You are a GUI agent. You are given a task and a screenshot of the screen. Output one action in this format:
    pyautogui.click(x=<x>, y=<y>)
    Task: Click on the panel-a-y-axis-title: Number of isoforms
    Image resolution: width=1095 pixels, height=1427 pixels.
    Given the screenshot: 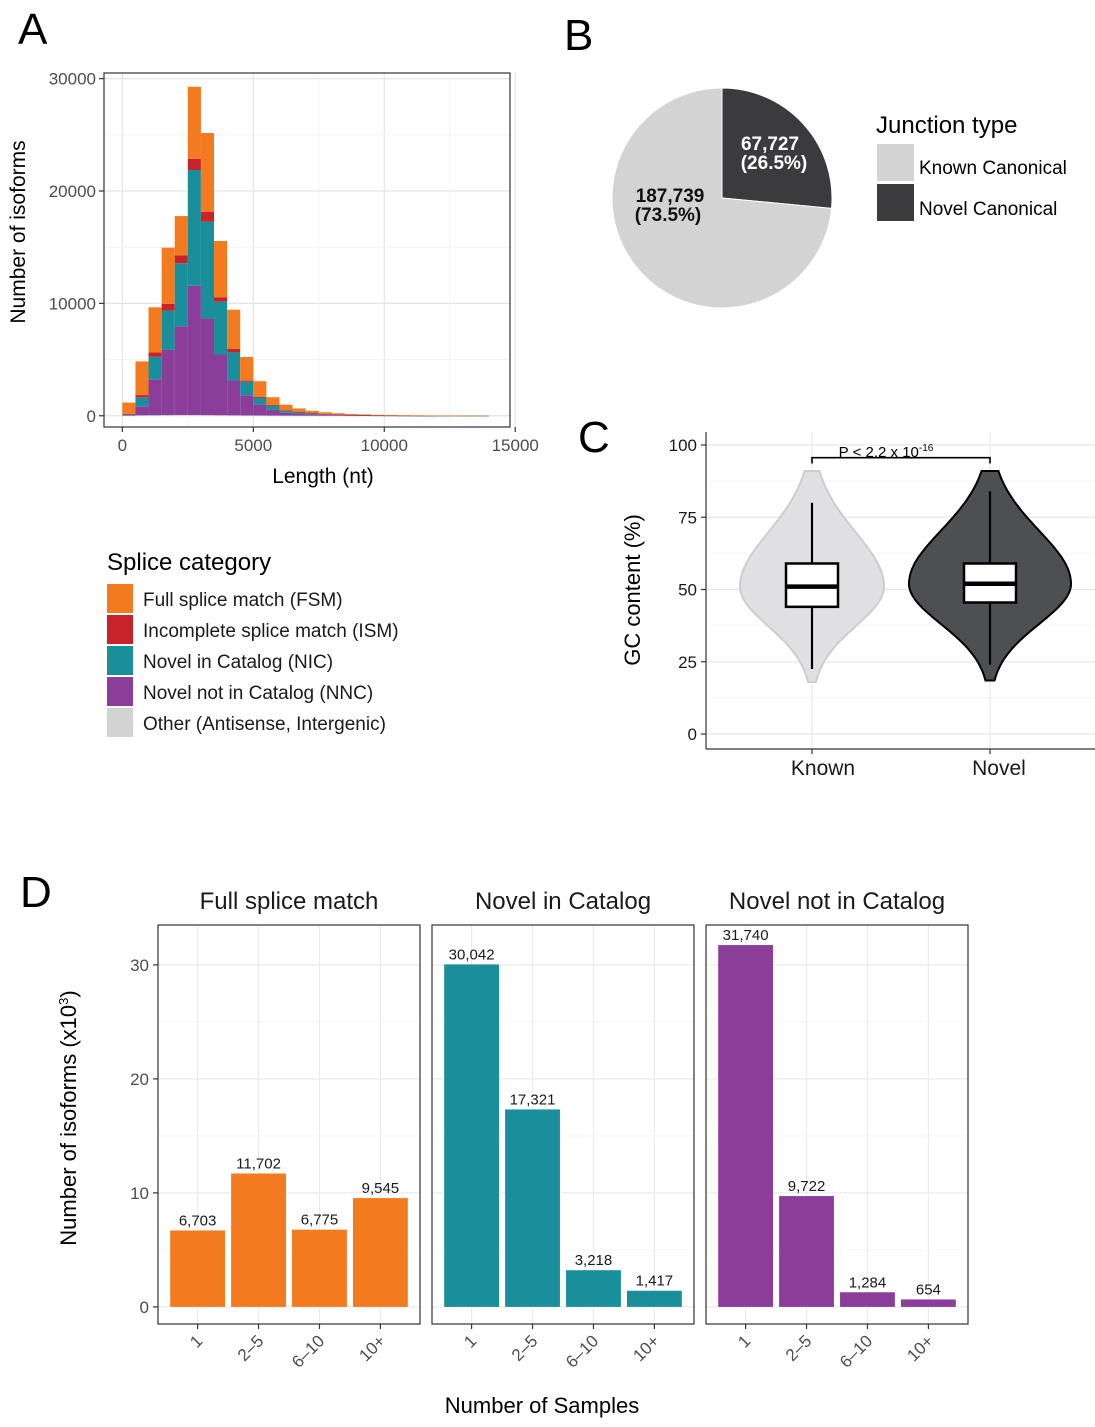 What is the action you would take?
    pyautogui.click(x=18, y=231)
    